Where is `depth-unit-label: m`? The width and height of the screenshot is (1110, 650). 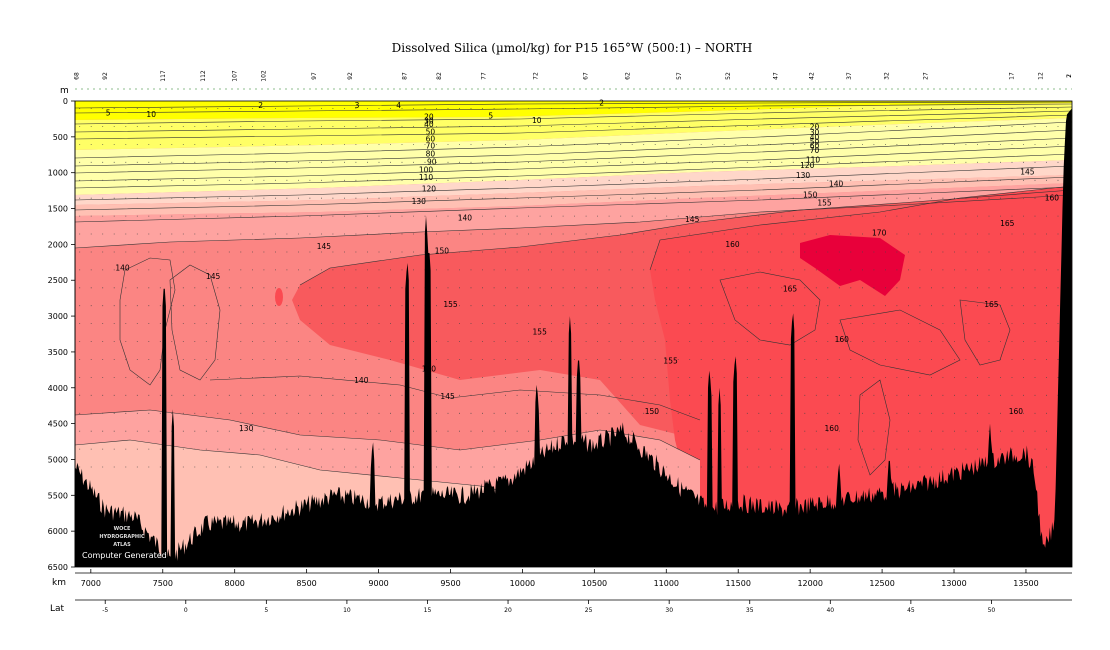 depth-unit-label: m is located at coordinates (64, 91).